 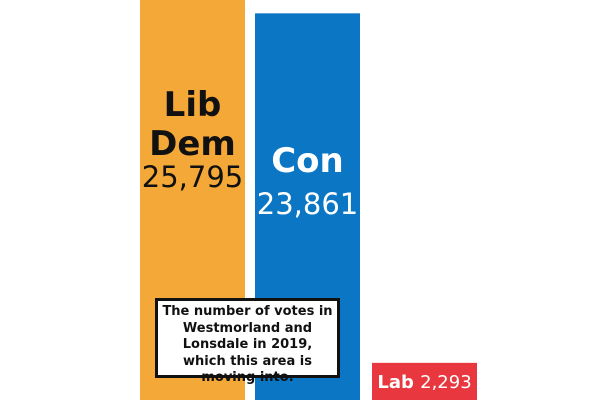 I want to click on bar-label-lab: Lab 2,293, so click(x=424, y=382).